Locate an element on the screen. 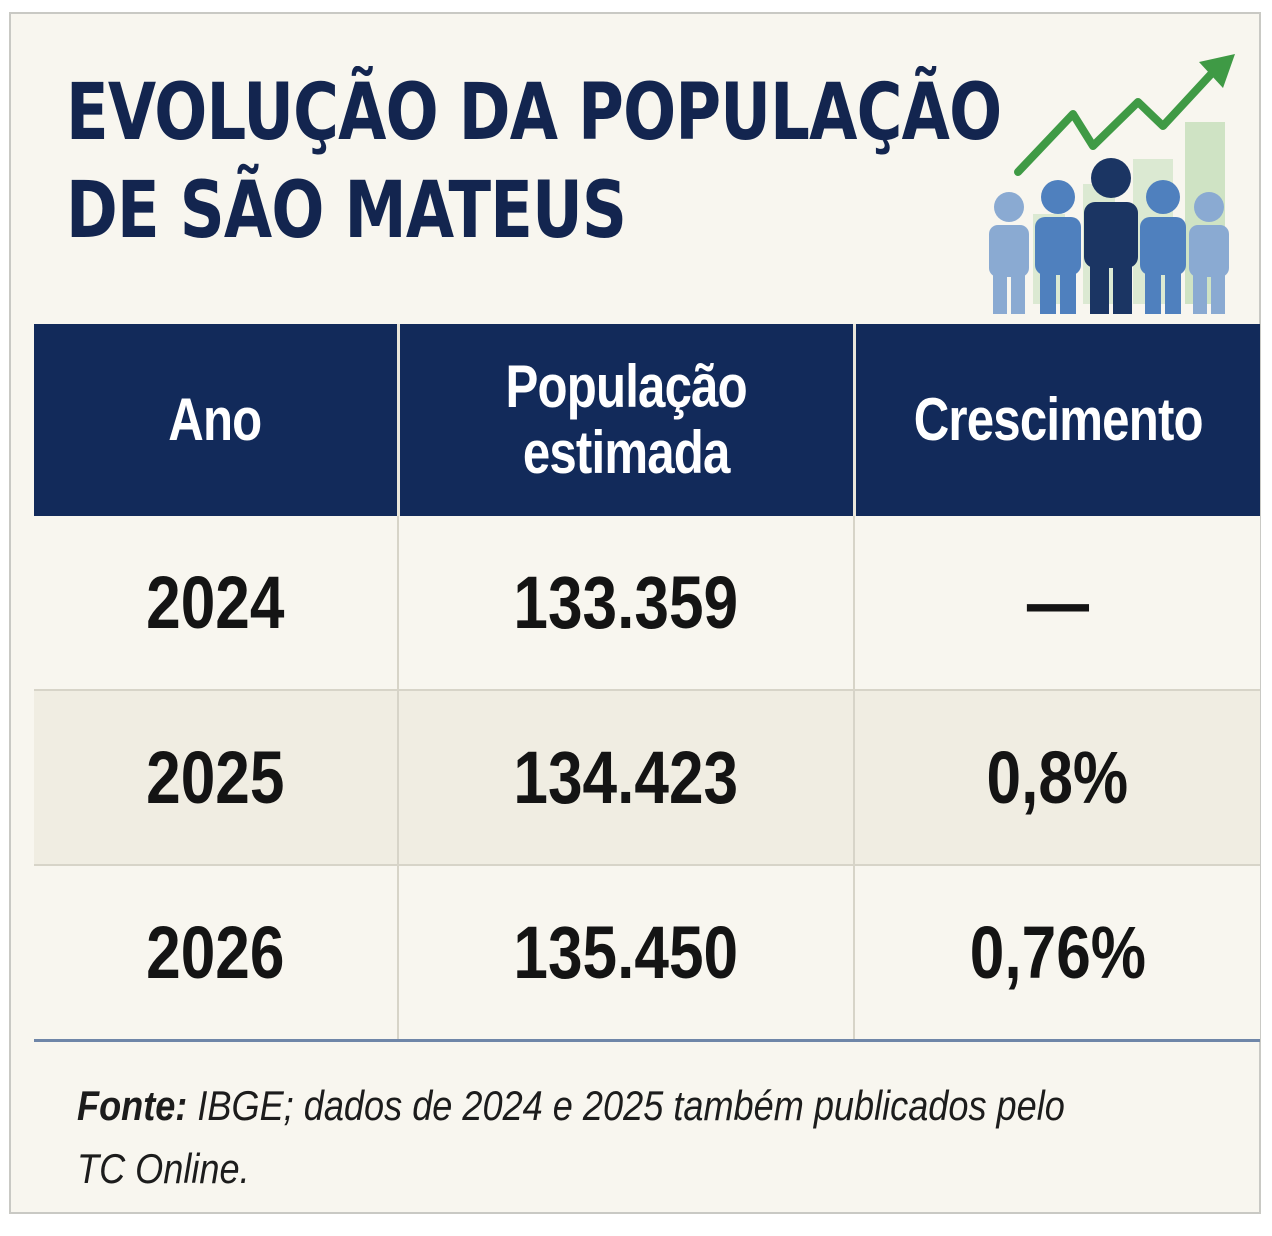  cell-ano-value: 2024 is located at coordinates (215, 602).